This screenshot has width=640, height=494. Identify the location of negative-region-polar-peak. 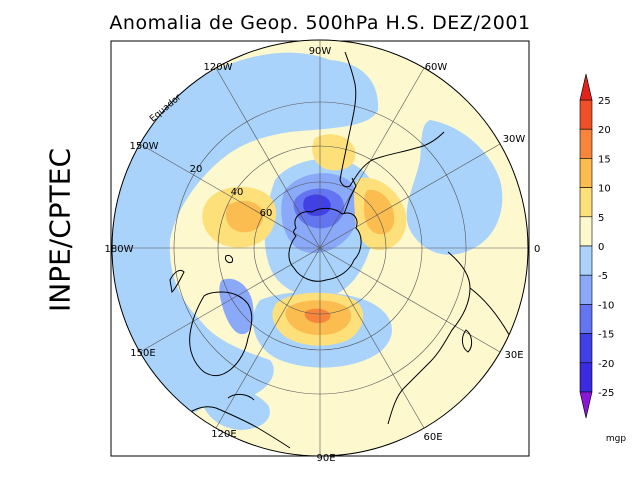
(317, 205).